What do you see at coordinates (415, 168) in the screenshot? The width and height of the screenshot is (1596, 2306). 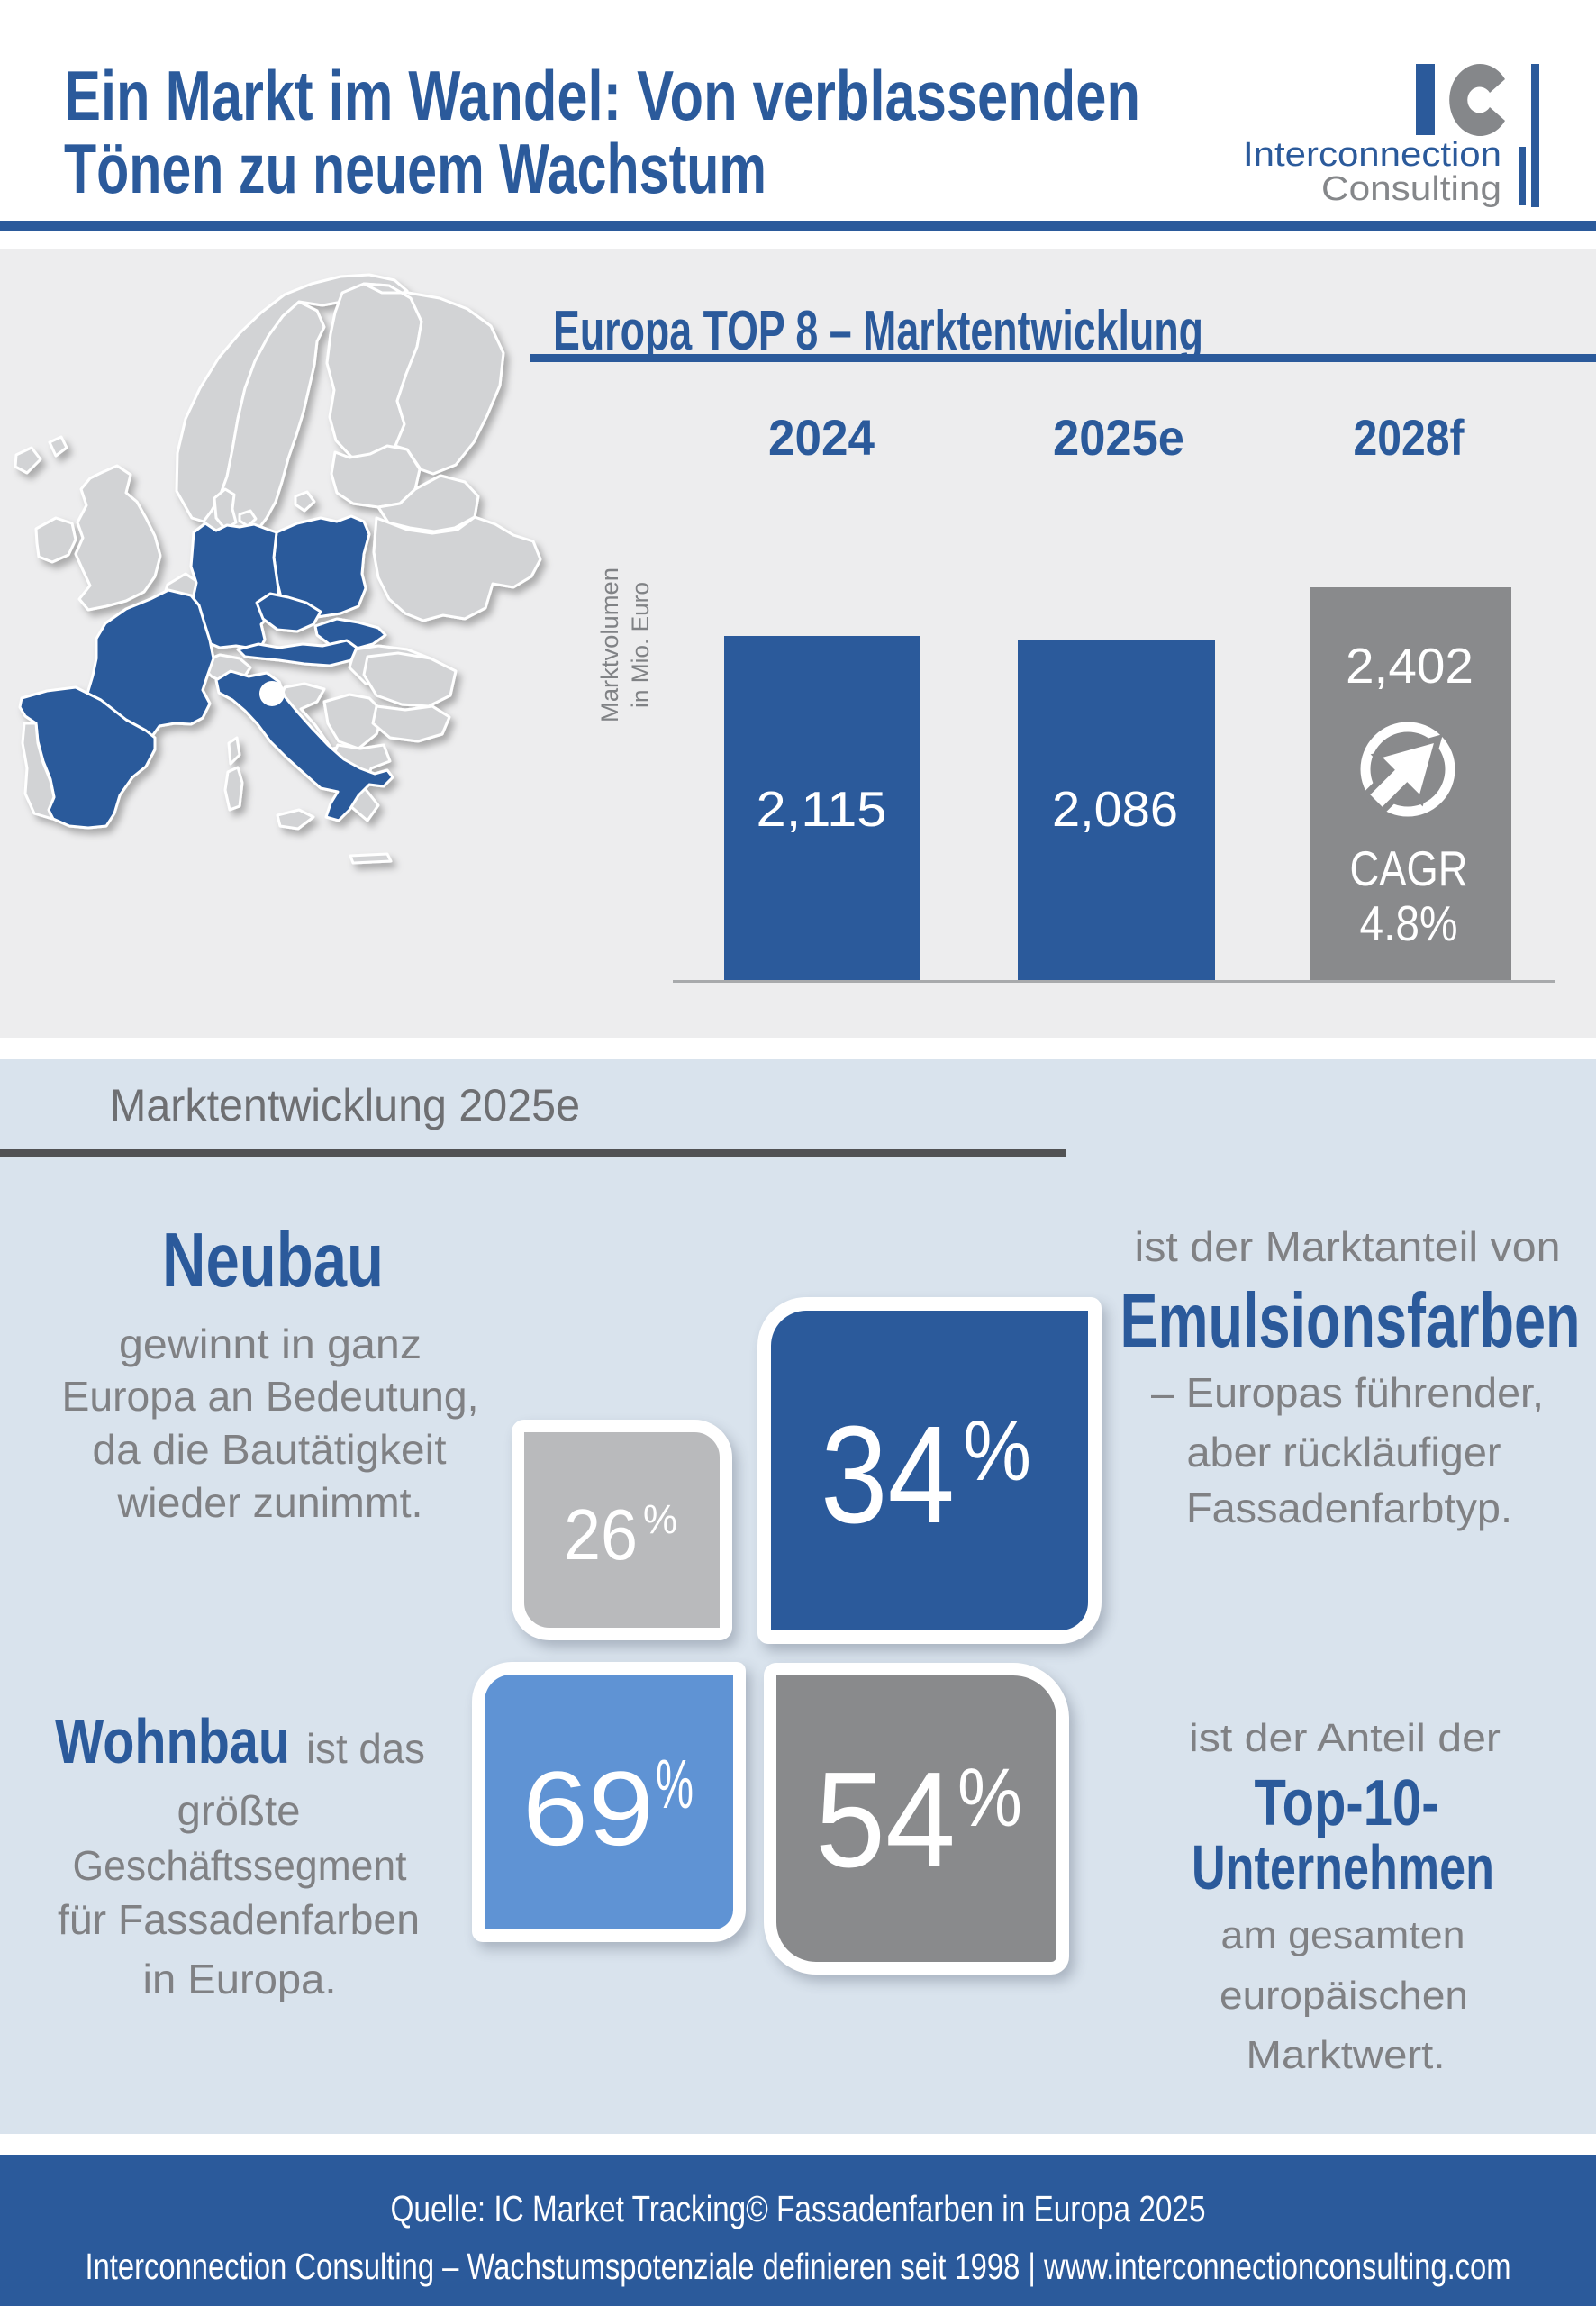 I see `svg-text: Tönen zu neuem Wachstum` at bounding box center [415, 168].